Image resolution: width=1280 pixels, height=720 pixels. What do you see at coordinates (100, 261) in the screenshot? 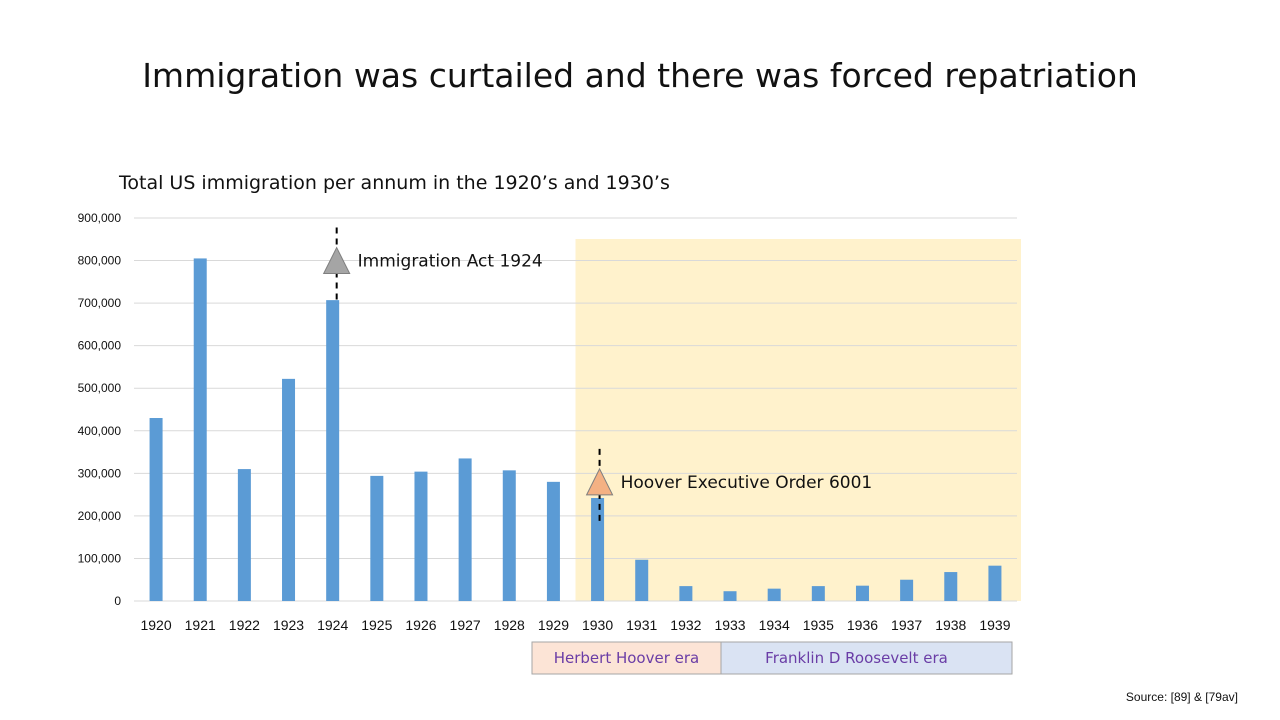
I see `y-tick-label: 800,000` at bounding box center [100, 261].